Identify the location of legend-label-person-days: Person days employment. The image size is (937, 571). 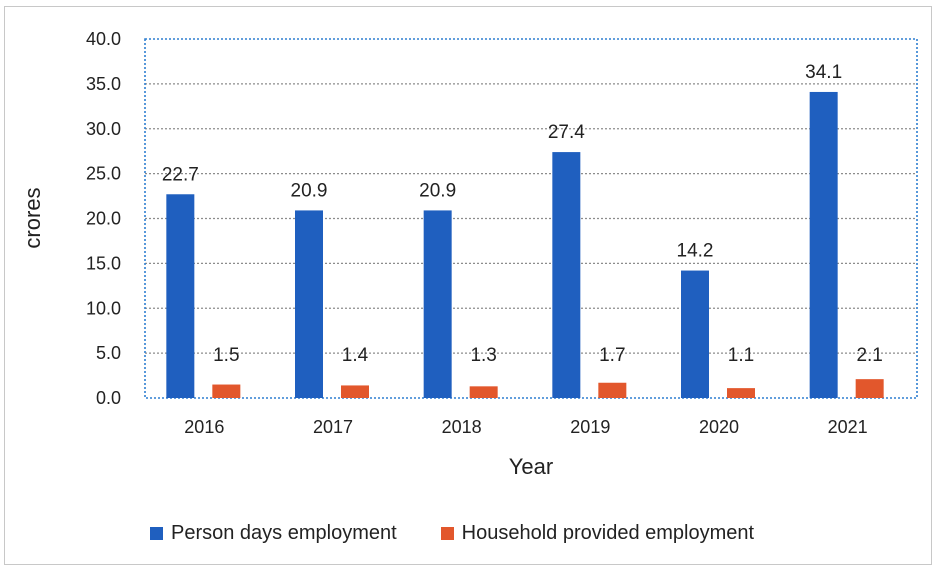
(284, 533).